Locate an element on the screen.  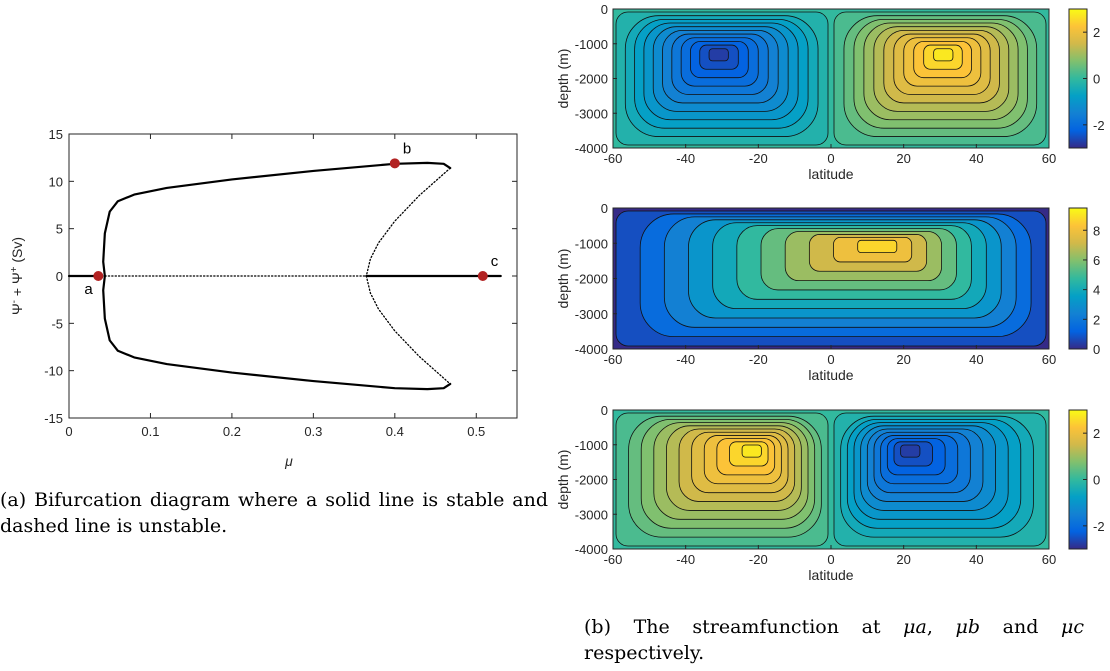
colorbar is located at coordinates (1078, 278).